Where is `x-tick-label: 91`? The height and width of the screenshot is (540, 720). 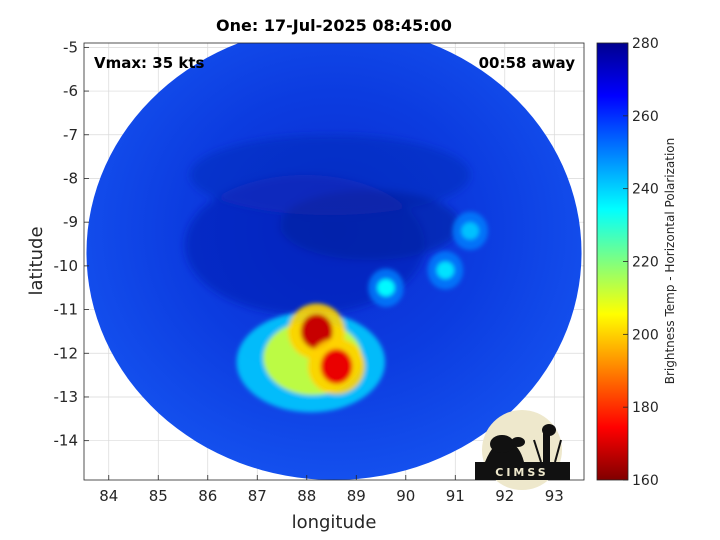 x-tick-label: 91 is located at coordinates (455, 496).